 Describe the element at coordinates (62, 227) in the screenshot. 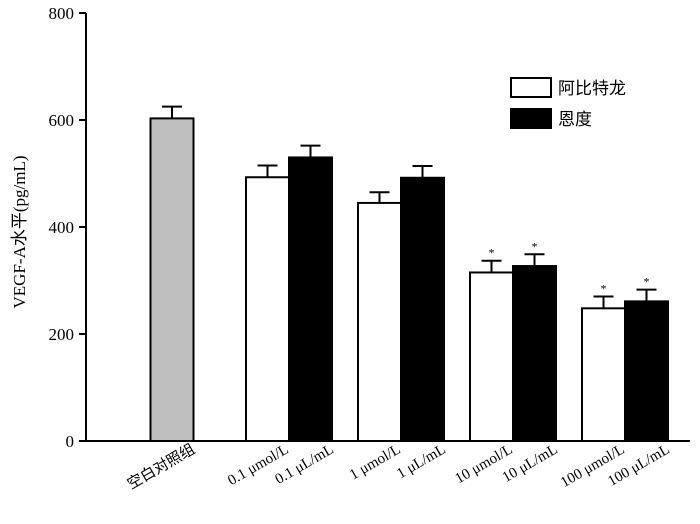

I see `y-tick-label: 400` at that location.